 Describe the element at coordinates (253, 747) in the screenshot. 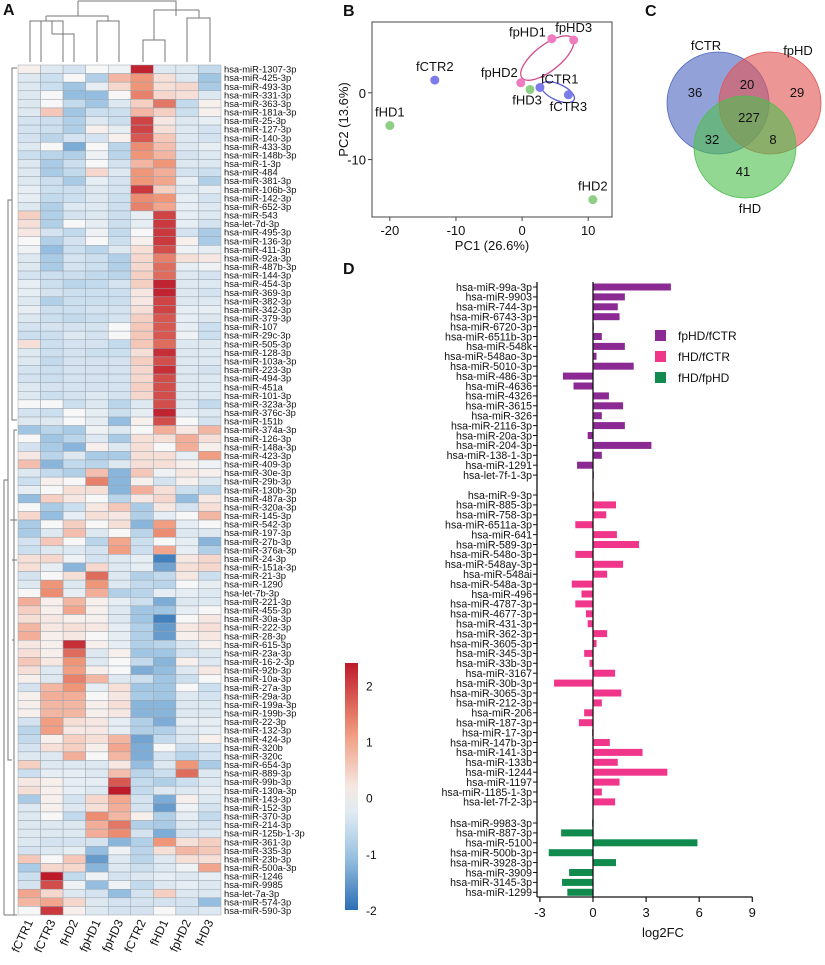

I see `row-label: hsa-miR-320b` at that location.